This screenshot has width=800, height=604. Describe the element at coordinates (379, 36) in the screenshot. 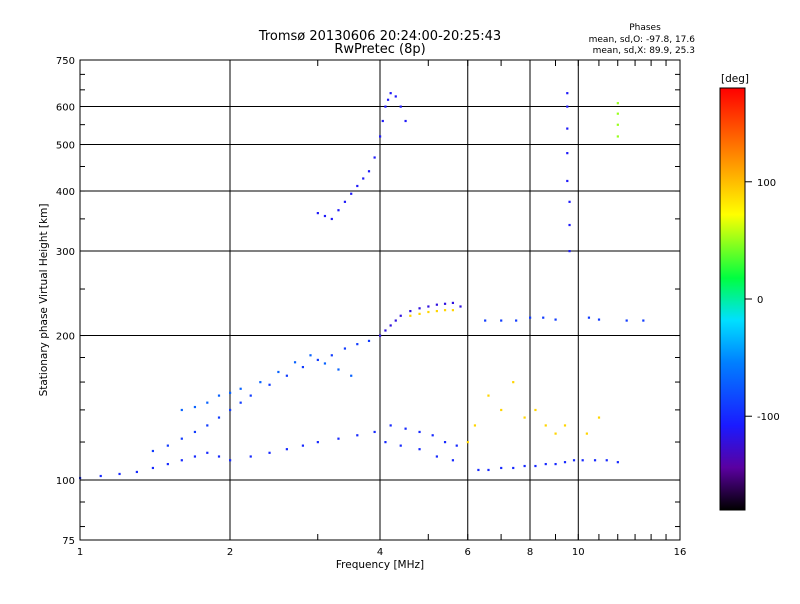

I see `chart-title: Tromsø 20130606 20:24:00-20:25:43` at that location.